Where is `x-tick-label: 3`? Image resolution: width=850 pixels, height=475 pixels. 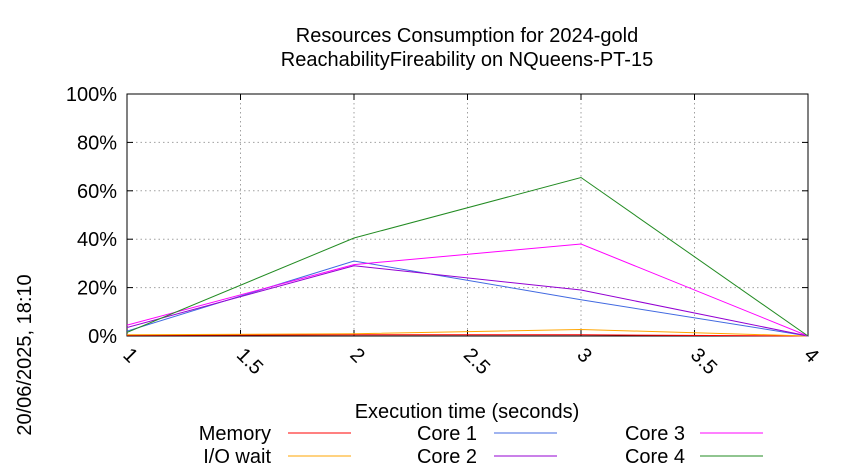 x-tick-label: 3 is located at coordinates (583, 355).